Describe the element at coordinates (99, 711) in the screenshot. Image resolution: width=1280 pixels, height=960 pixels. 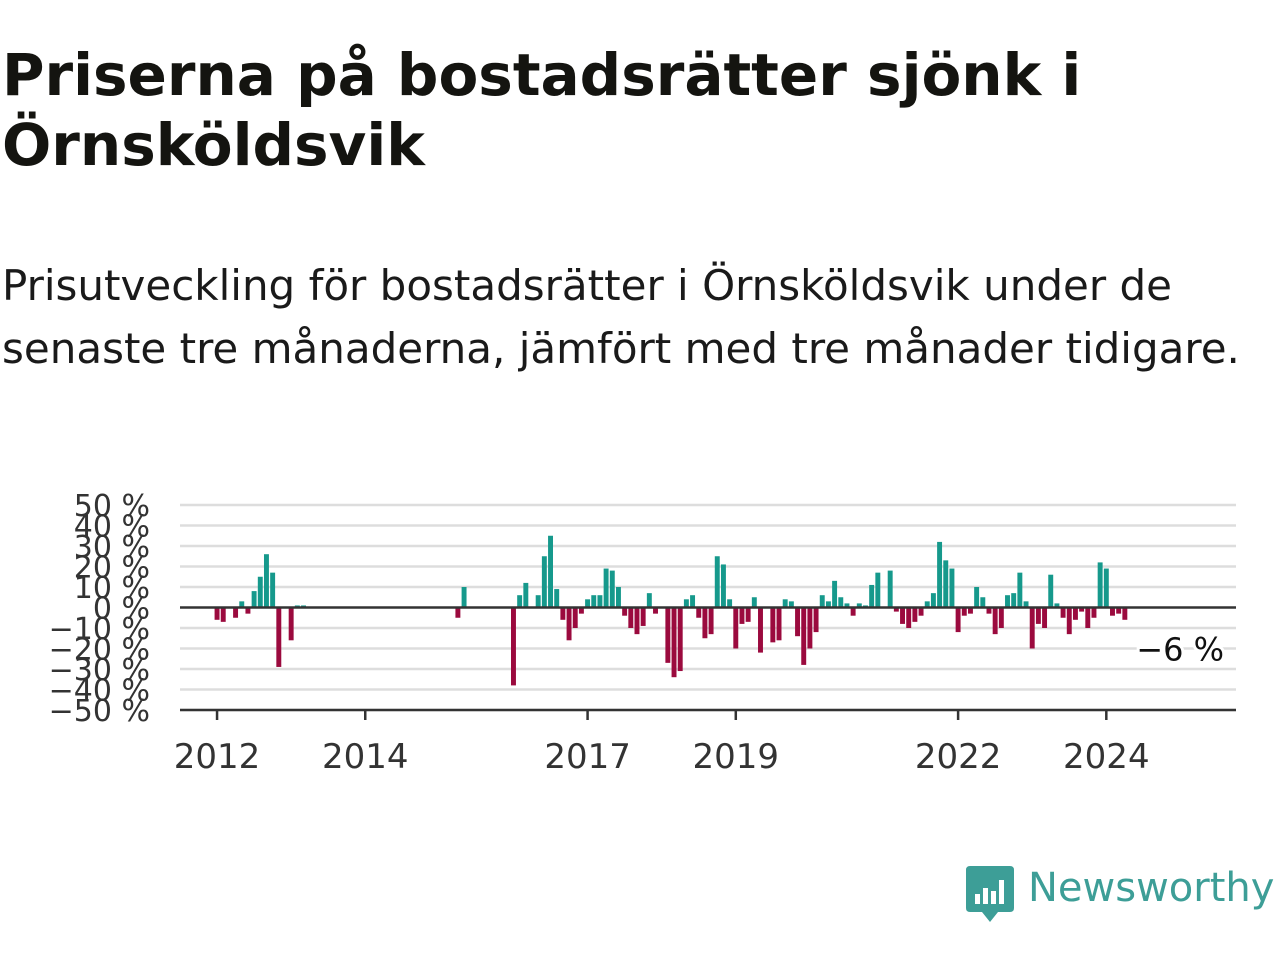
I see `y-tick-label: −50 %` at that location.